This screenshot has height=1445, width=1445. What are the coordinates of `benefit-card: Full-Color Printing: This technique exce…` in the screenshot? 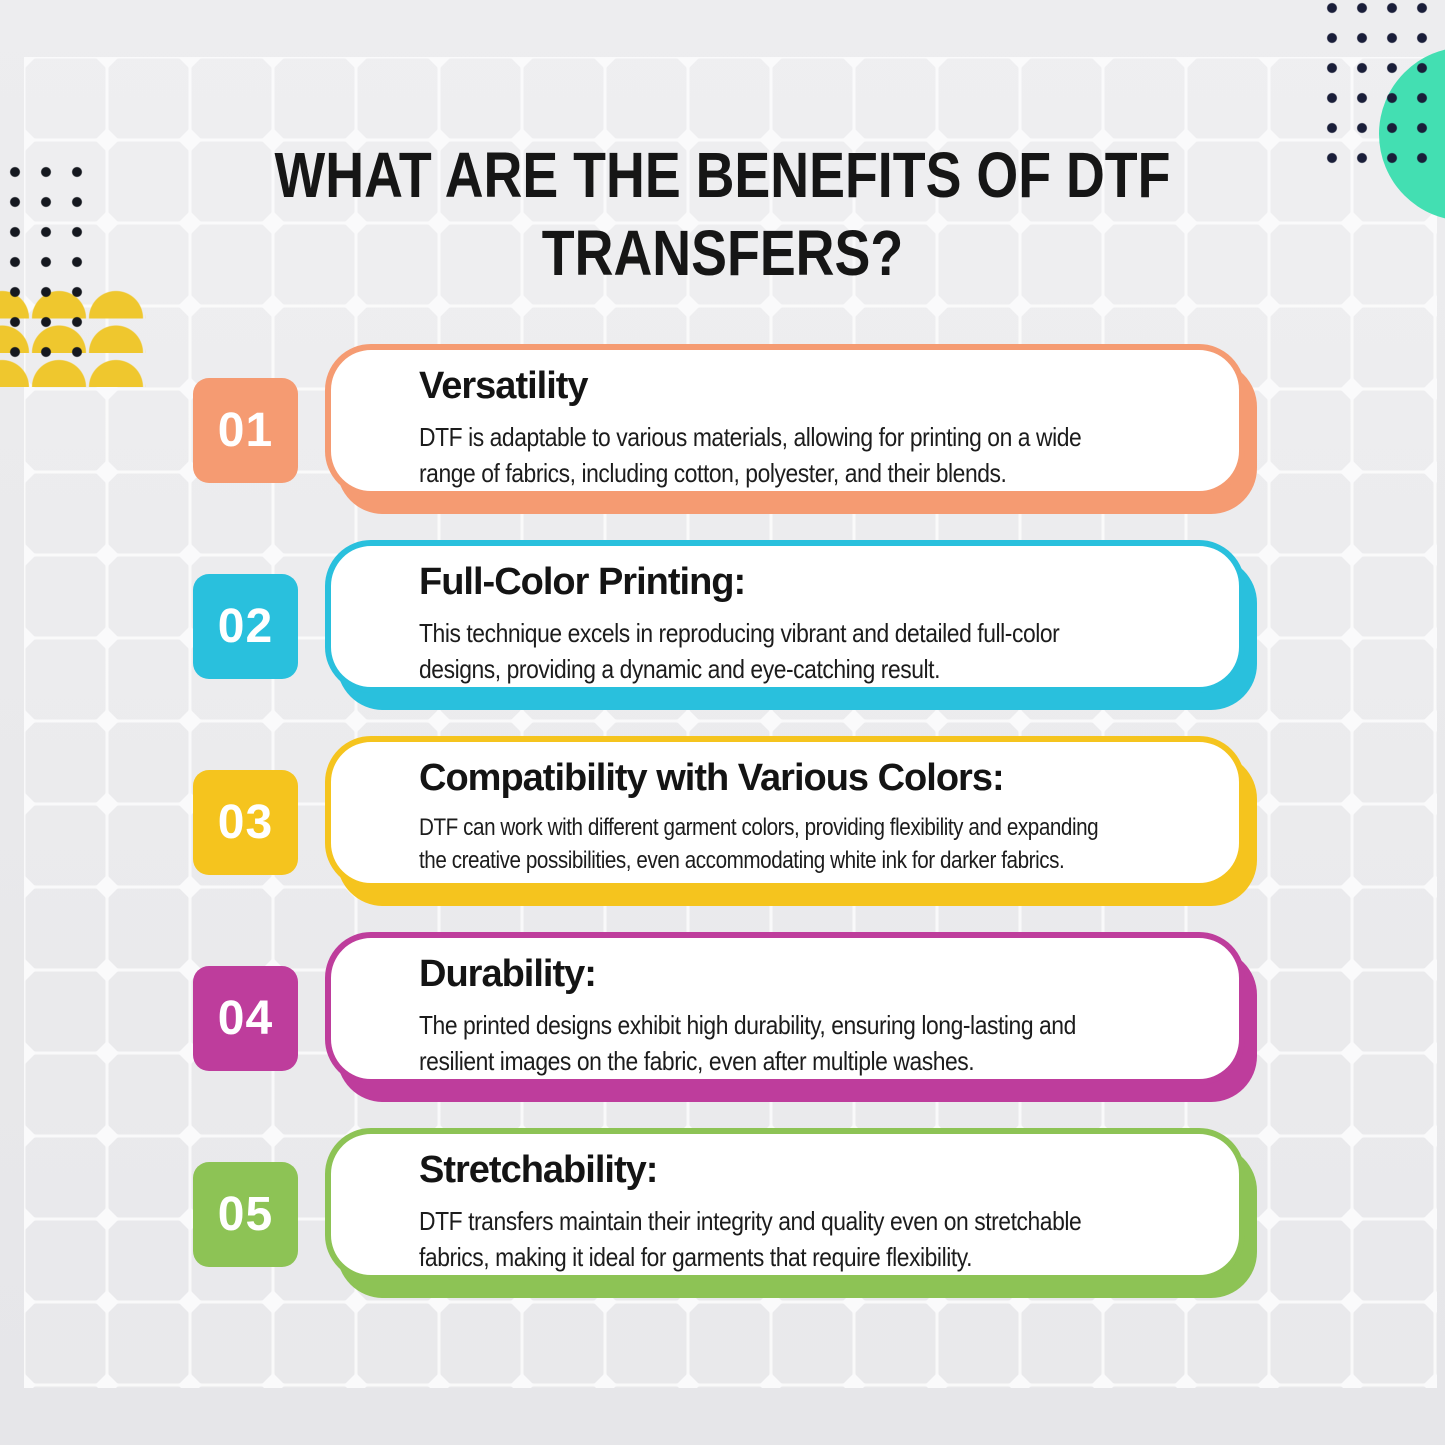 It's located at (785, 616).